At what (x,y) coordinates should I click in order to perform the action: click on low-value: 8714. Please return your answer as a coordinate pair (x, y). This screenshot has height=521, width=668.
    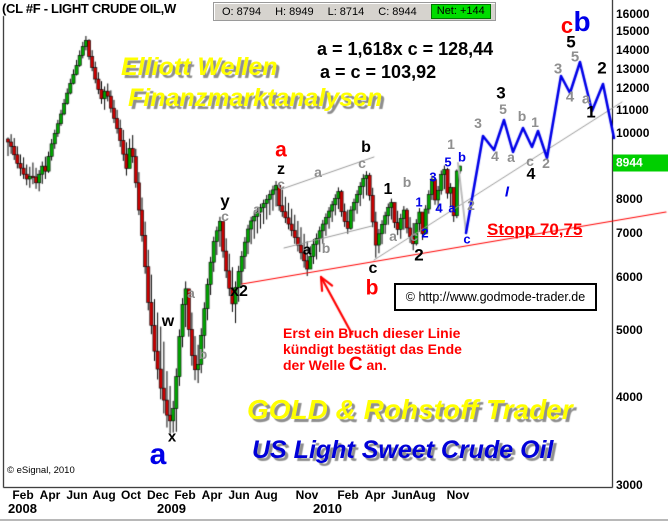
    Looking at the image, I should click on (352, 11).